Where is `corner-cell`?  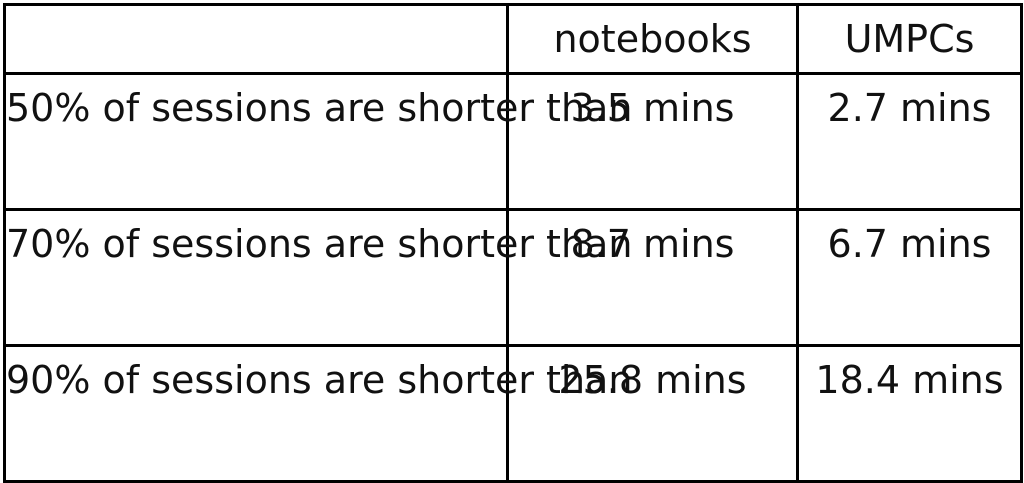
corner-cell is located at coordinates (256, 39).